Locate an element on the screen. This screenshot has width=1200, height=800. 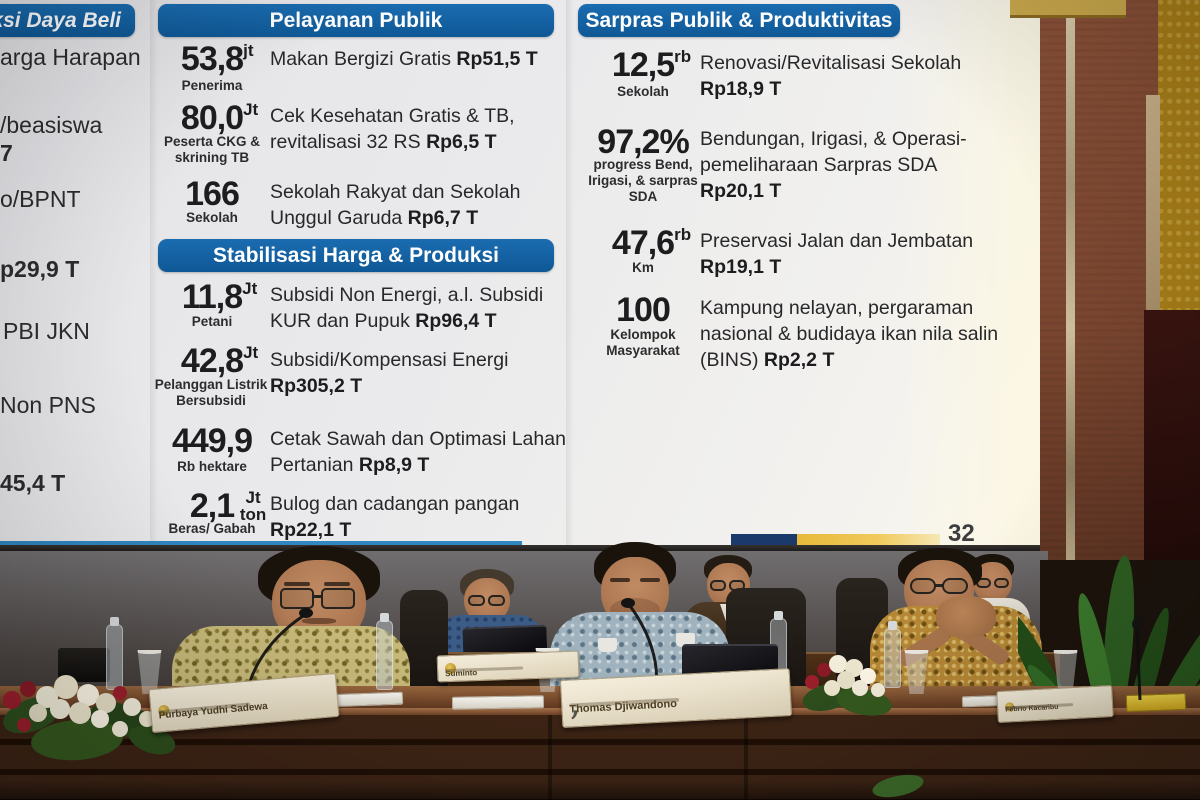
desc-value: Rp6,5 T is located at coordinates (461, 142).